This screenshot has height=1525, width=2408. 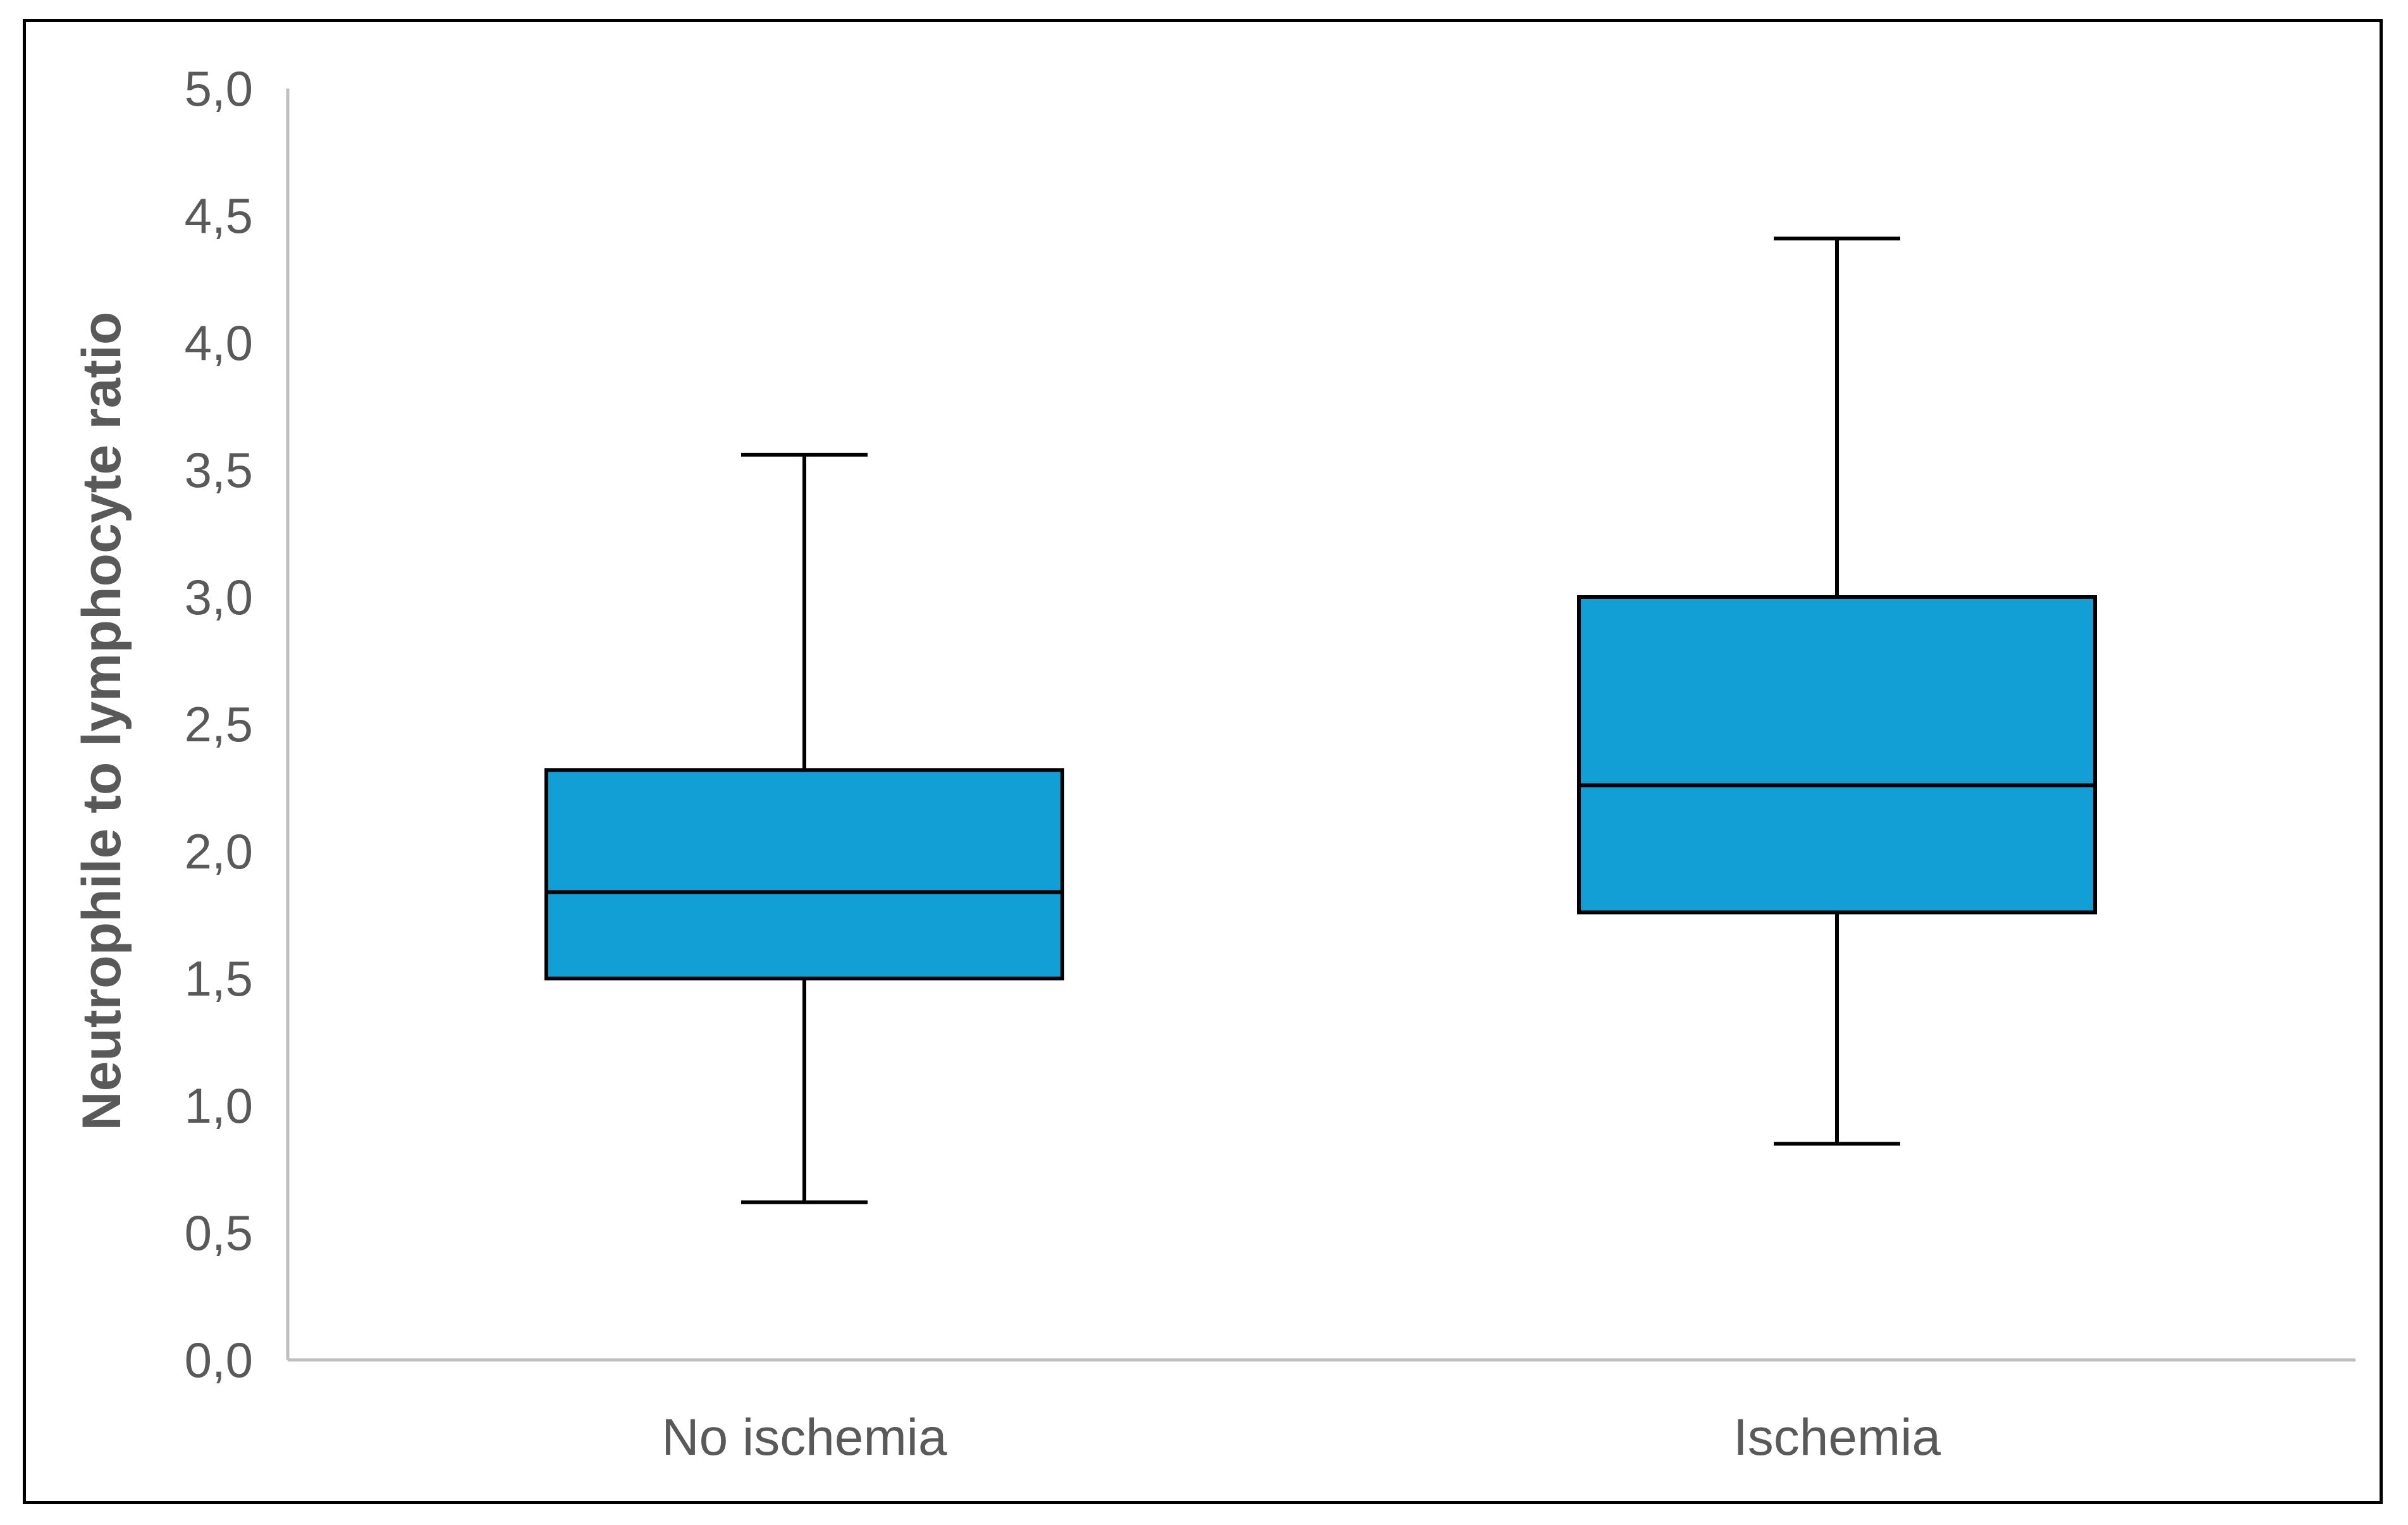 What do you see at coordinates (219, 978) in the screenshot?
I see `y-tick-label: 1,5` at bounding box center [219, 978].